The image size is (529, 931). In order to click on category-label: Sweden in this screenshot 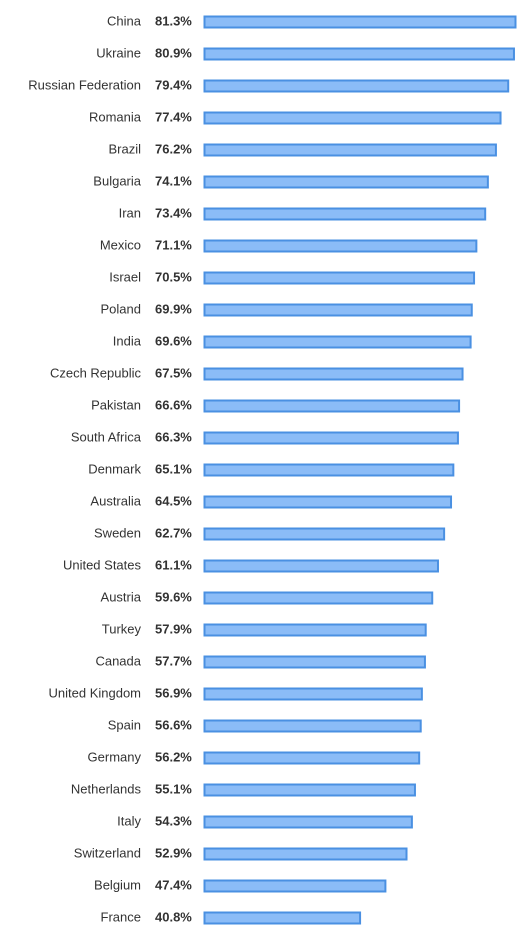, I will do `click(117, 532)`.